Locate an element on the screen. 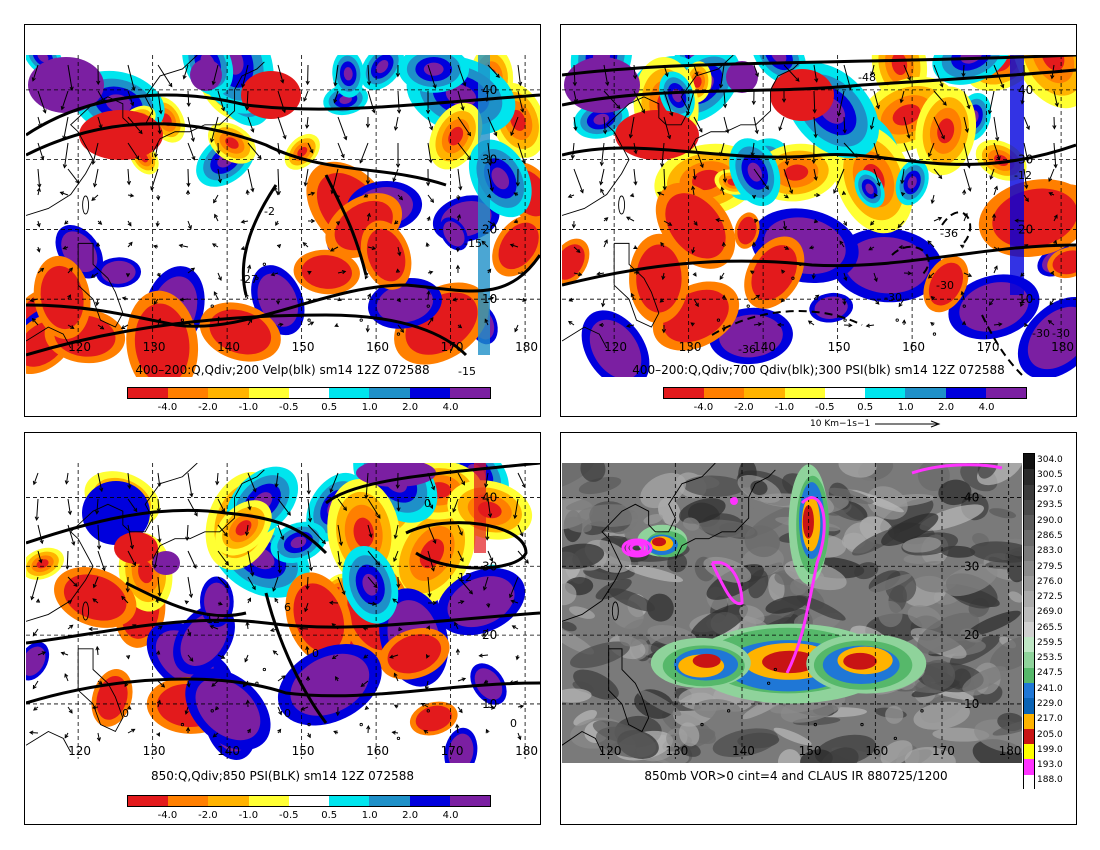  ir-colorbar-label: 205.0 is located at coordinates (1050, 734).